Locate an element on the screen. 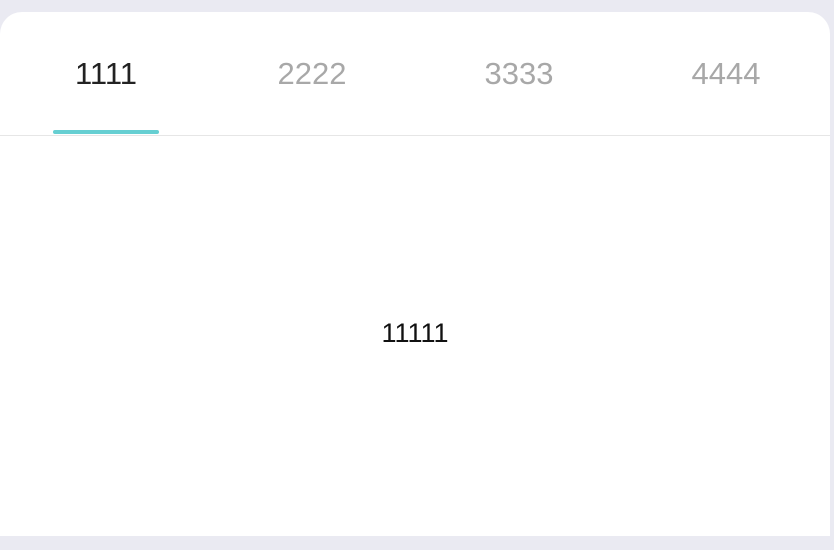 The image size is (834, 550). tab-content-text: 11111 is located at coordinates (415, 333).